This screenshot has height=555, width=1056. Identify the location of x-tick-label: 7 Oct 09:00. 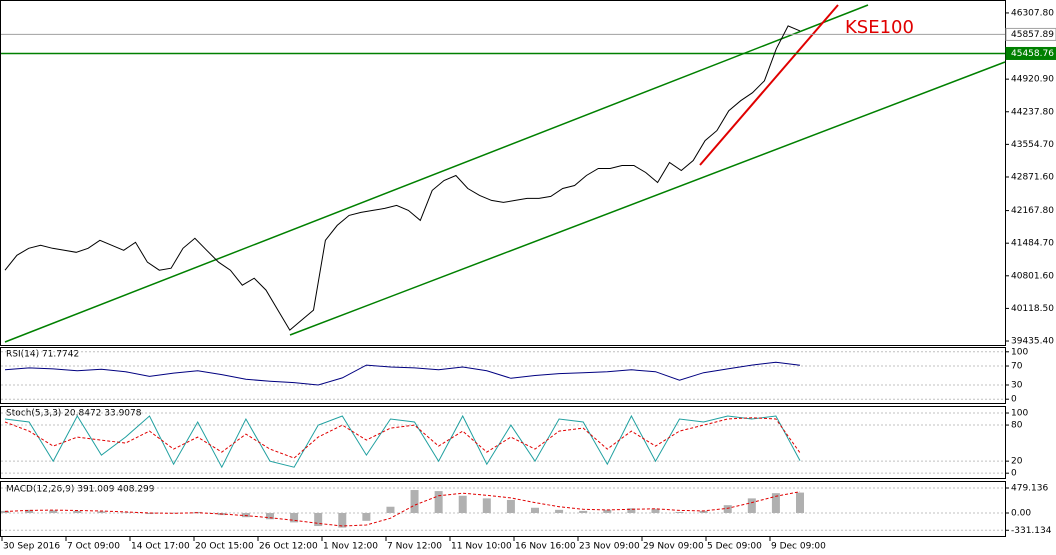
(93, 547).